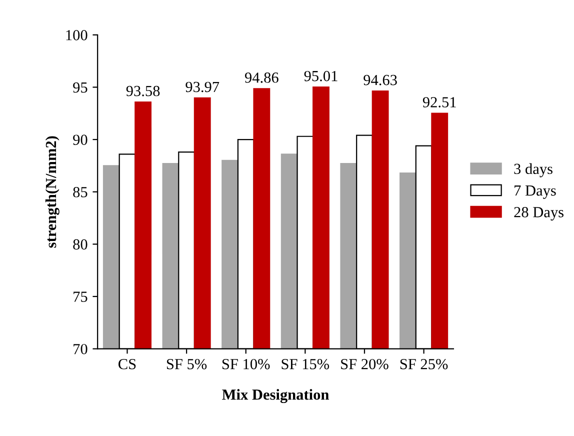  What do you see at coordinates (380, 80) in the screenshot?
I see `data-label: 94.63` at bounding box center [380, 80].